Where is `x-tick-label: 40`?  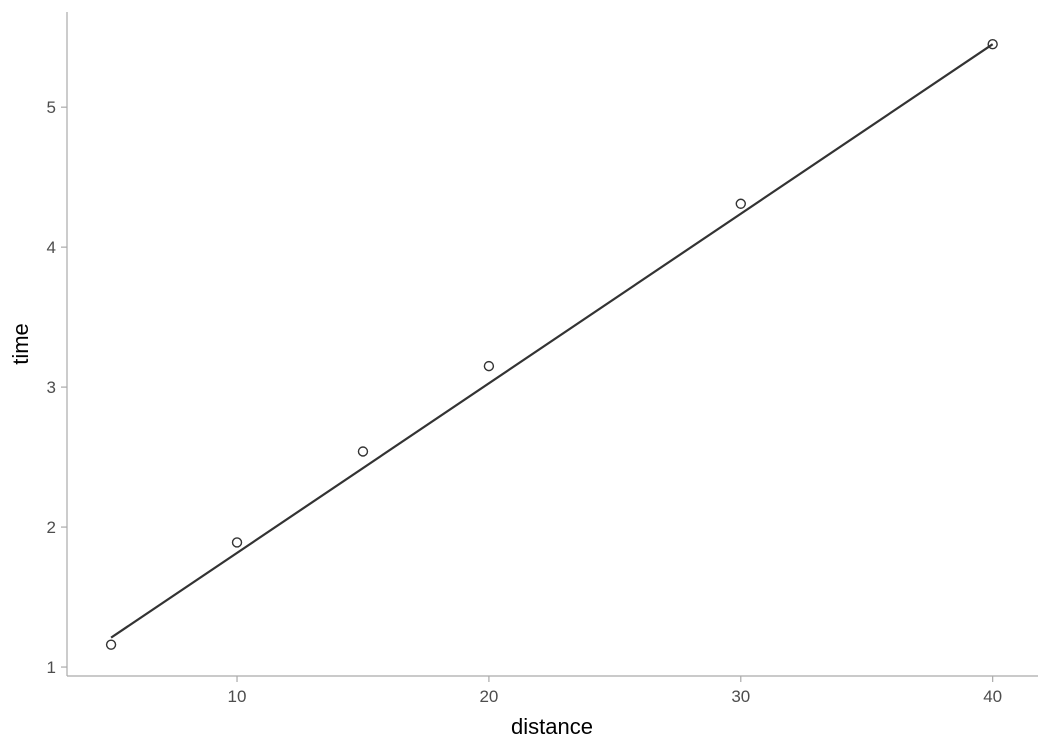 x-tick-label: 40 is located at coordinates (992, 696).